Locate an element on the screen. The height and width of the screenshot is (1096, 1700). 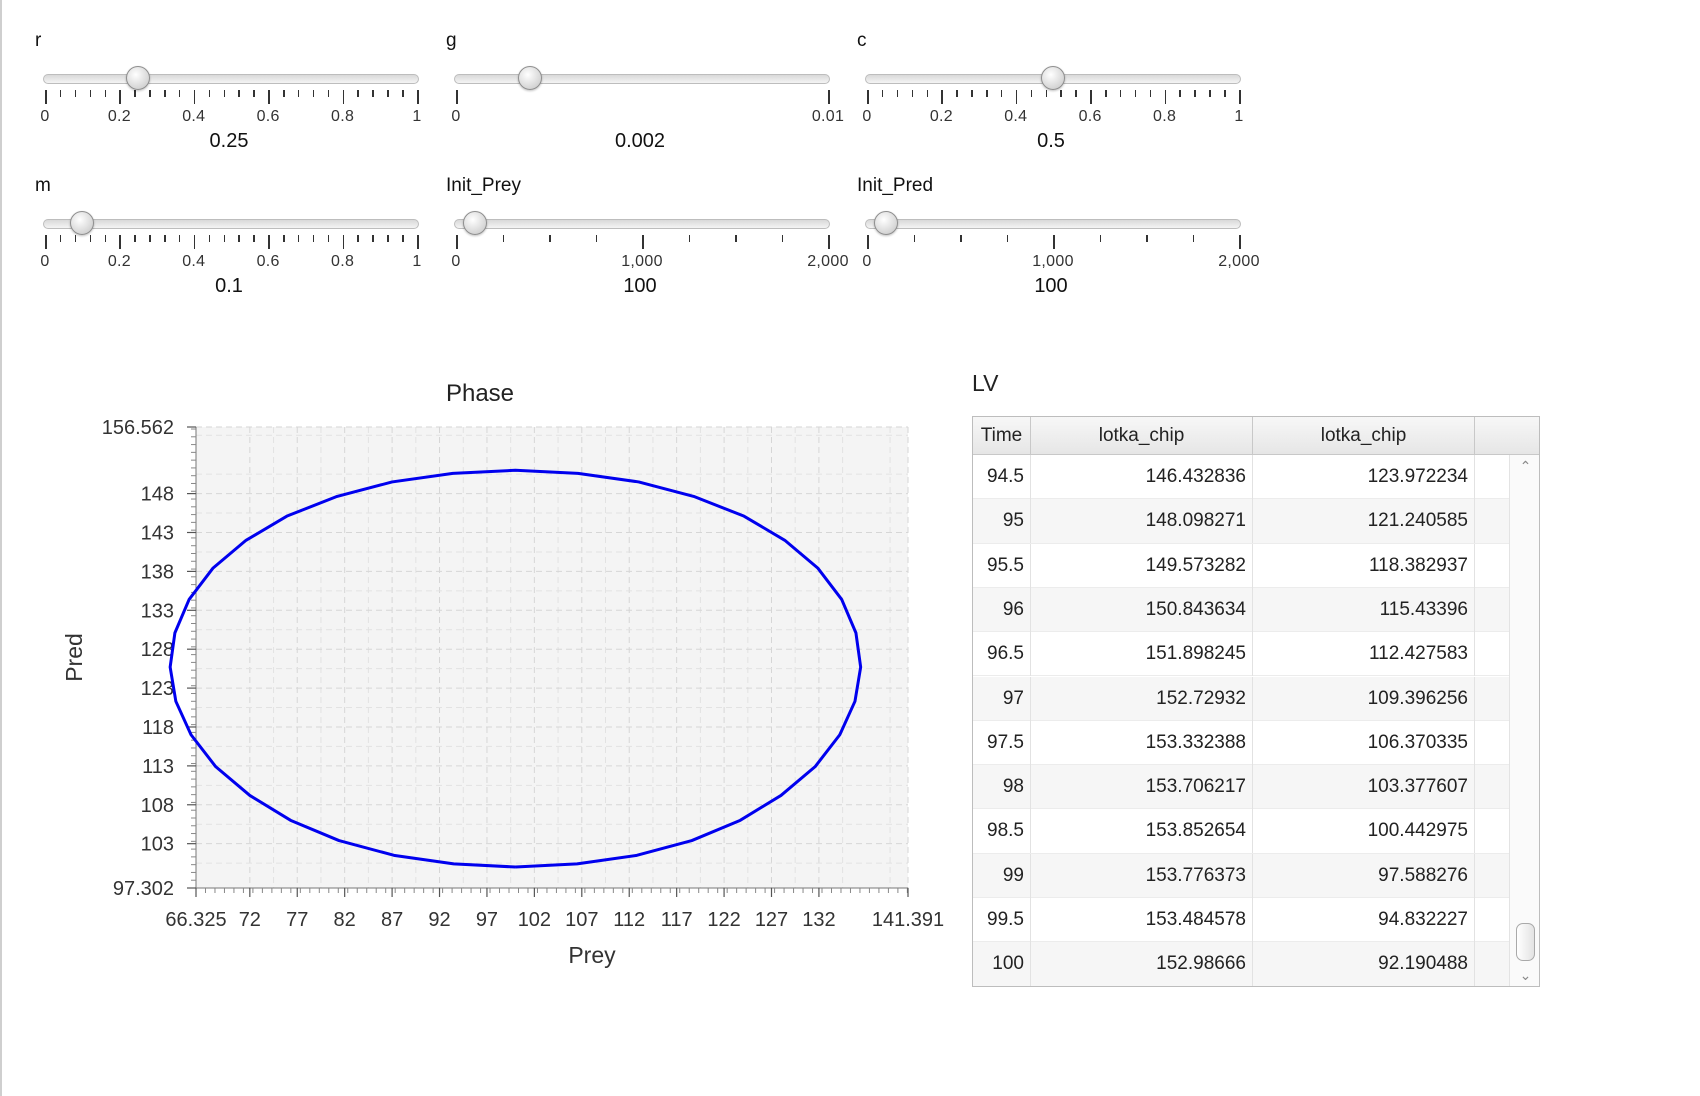
tick-label: 0.2 is located at coordinates (119, 116).